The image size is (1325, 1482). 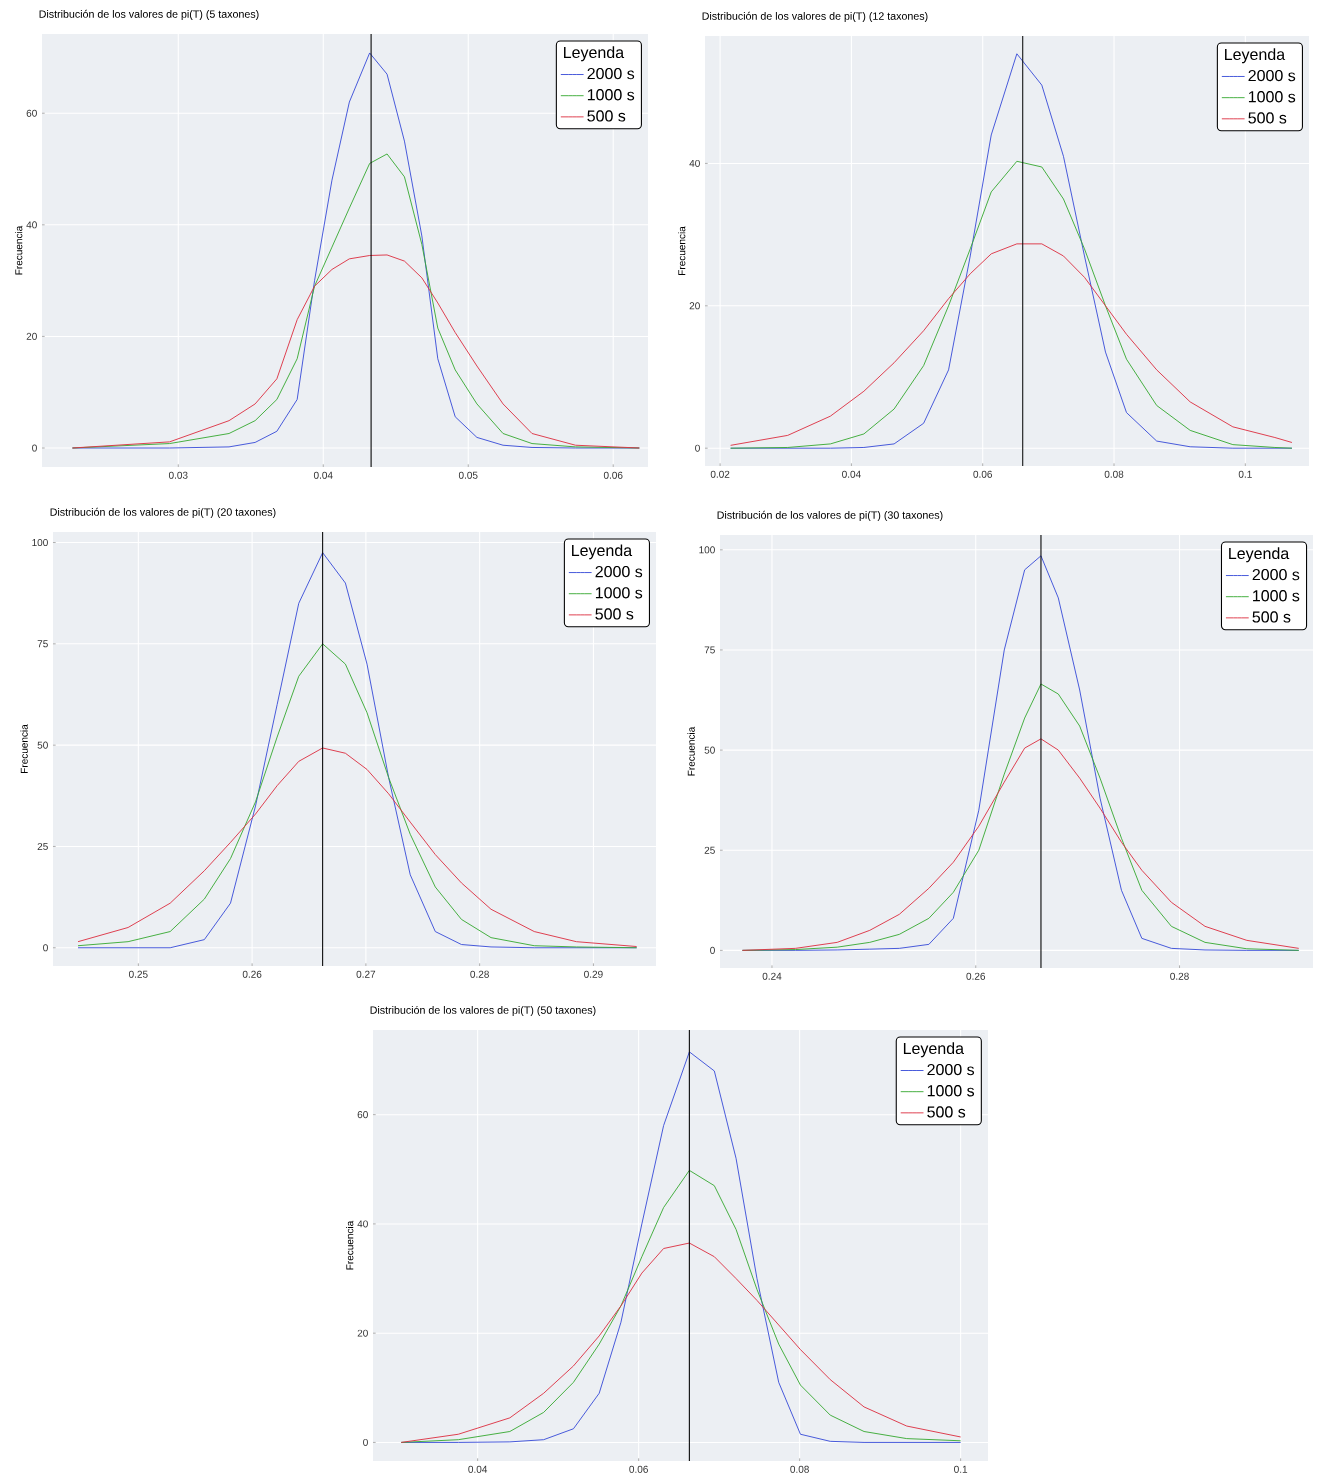 I want to click on x-tick-label: 0.24, so click(x=772, y=976).